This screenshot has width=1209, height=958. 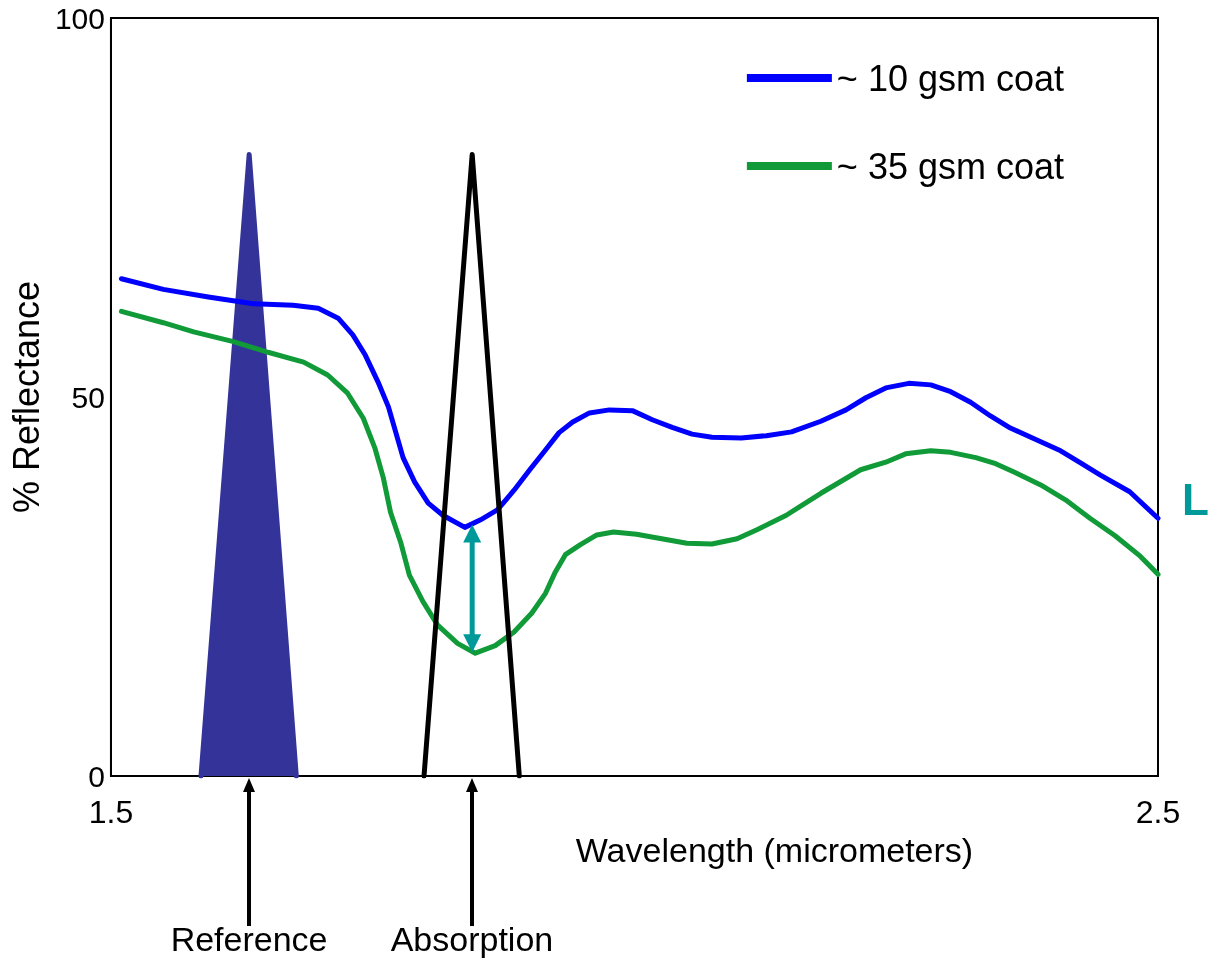 What do you see at coordinates (88, 397) in the screenshot?
I see `y-tick-label: 50` at bounding box center [88, 397].